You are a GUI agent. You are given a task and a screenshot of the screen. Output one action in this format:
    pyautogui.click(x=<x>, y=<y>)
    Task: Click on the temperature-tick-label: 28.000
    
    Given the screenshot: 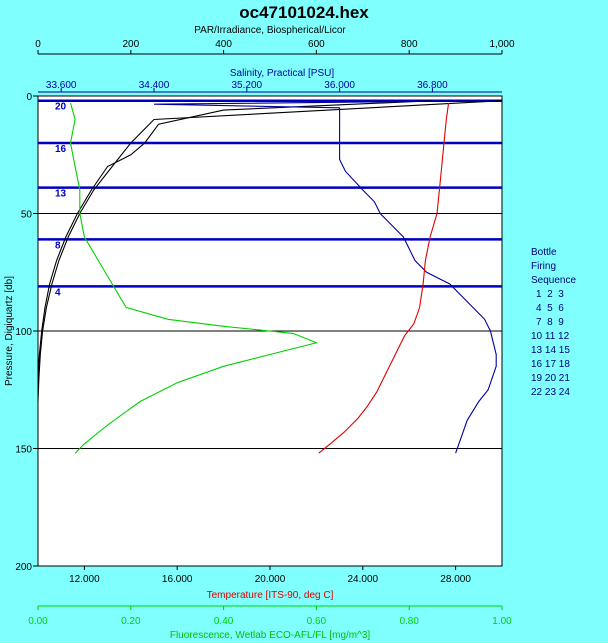 What is the action you would take?
    pyautogui.click(x=455, y=579)
    